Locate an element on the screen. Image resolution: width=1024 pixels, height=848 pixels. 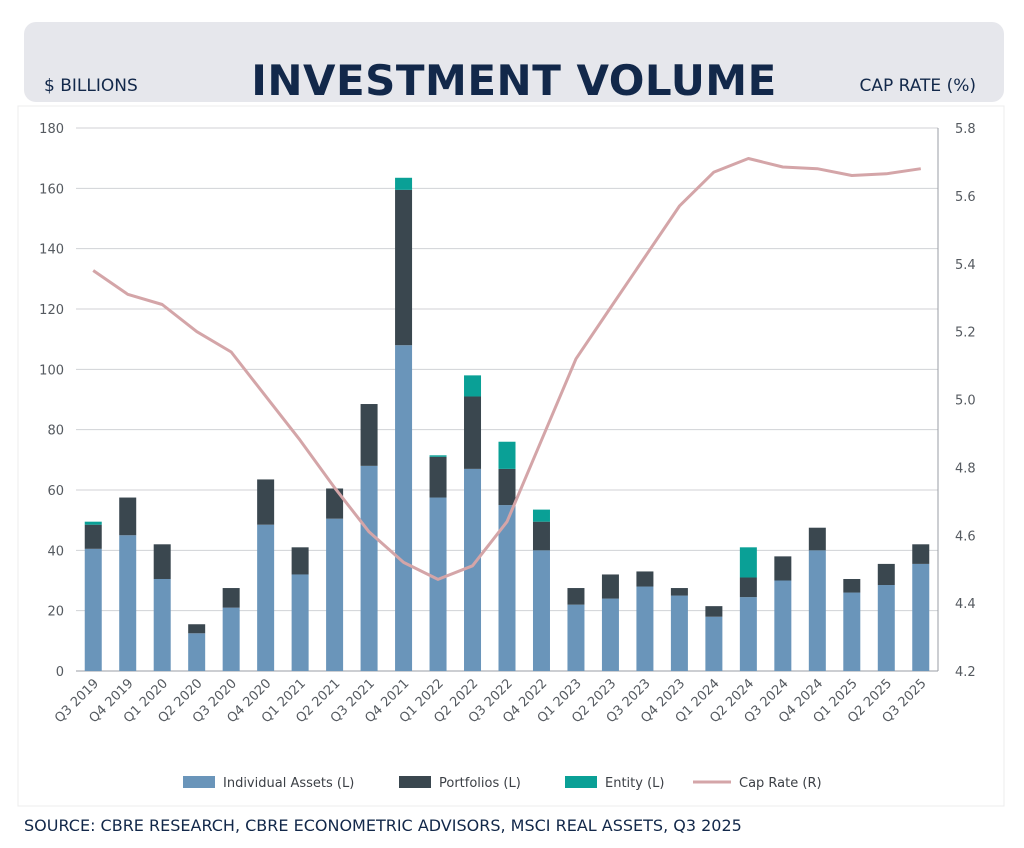
left-tick-label: 60 is located at coordinates (55, 491).